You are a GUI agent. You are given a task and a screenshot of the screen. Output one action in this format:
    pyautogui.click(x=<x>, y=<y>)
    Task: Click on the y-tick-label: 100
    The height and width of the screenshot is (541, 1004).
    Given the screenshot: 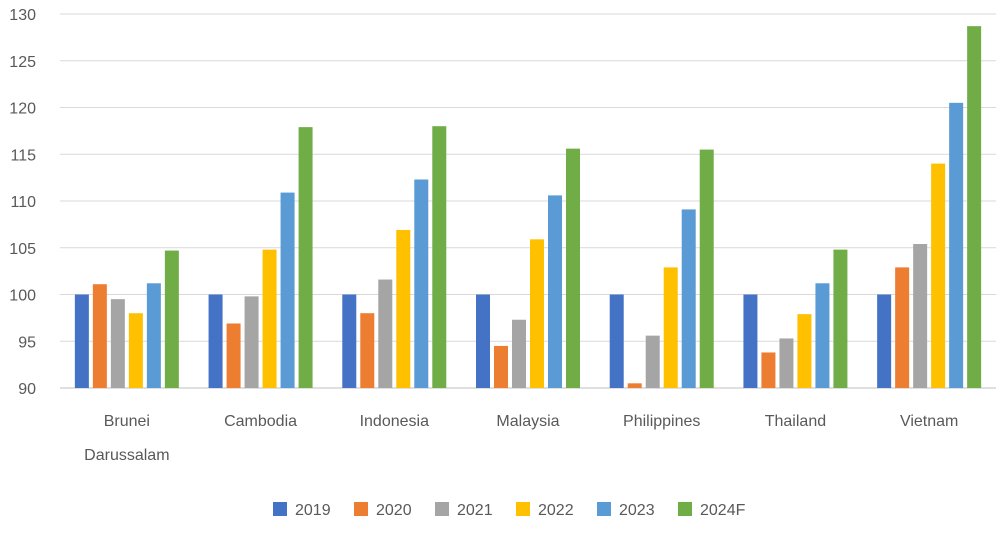 What is the action you would take?
    pyautogui.click(x=22, y=296)
    